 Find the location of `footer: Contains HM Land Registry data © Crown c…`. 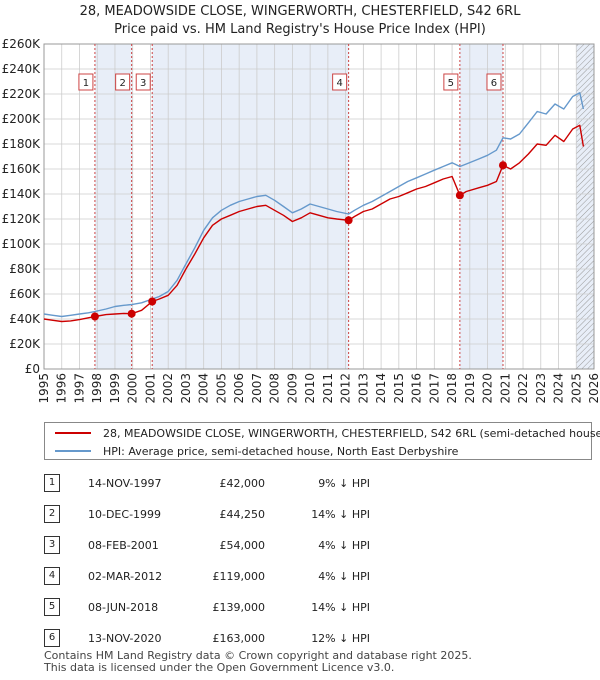

footer: Contains HM Land Registry data © Crown c… is located at coordinates (258, 662).